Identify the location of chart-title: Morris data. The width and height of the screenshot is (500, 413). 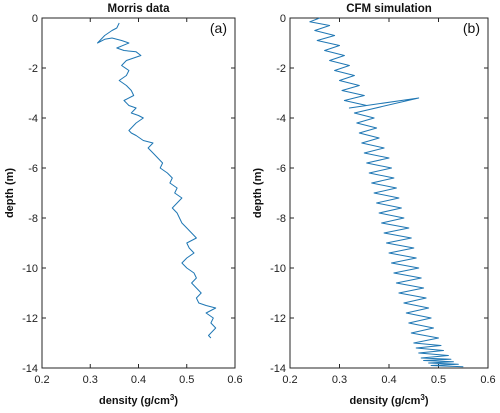
(139, 9).